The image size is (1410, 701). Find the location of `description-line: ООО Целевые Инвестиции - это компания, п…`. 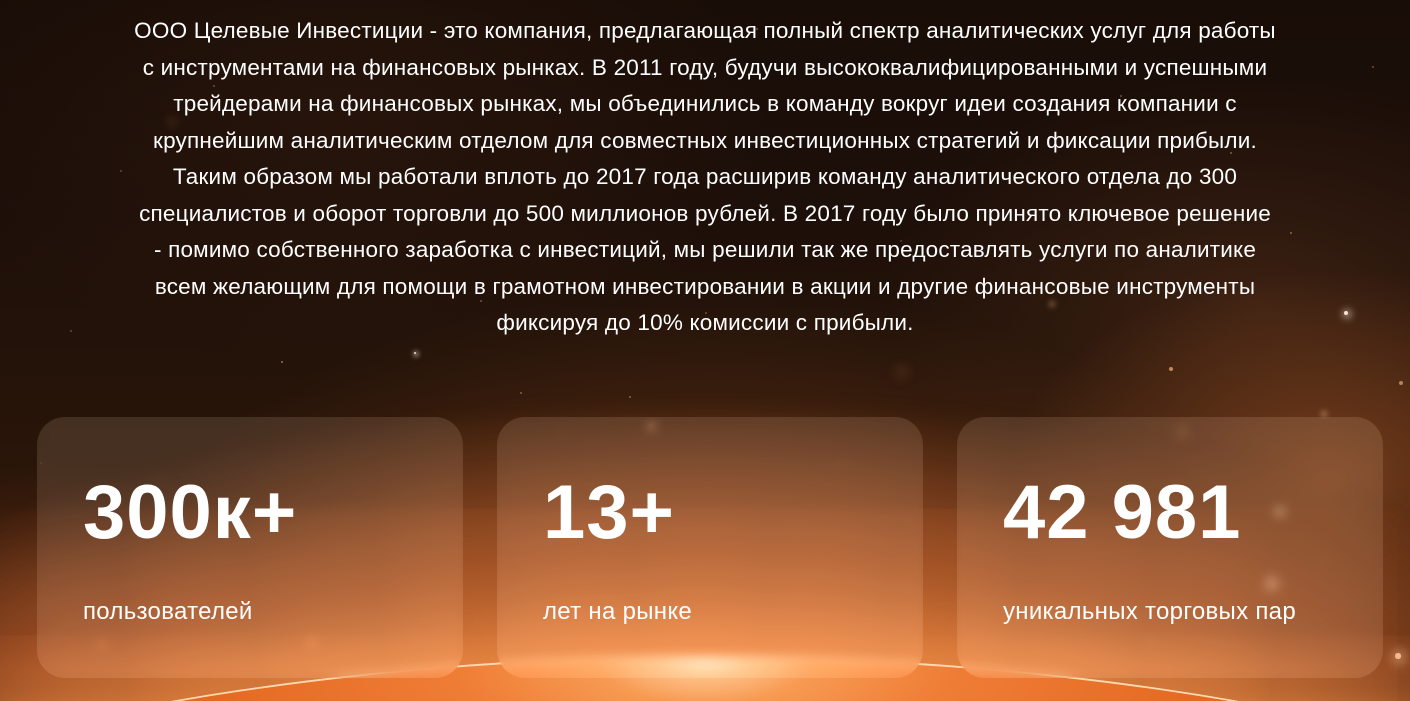

description-line: ООО Целевые Инвестиции - это компания, п… is located at coordinates (705, 30).